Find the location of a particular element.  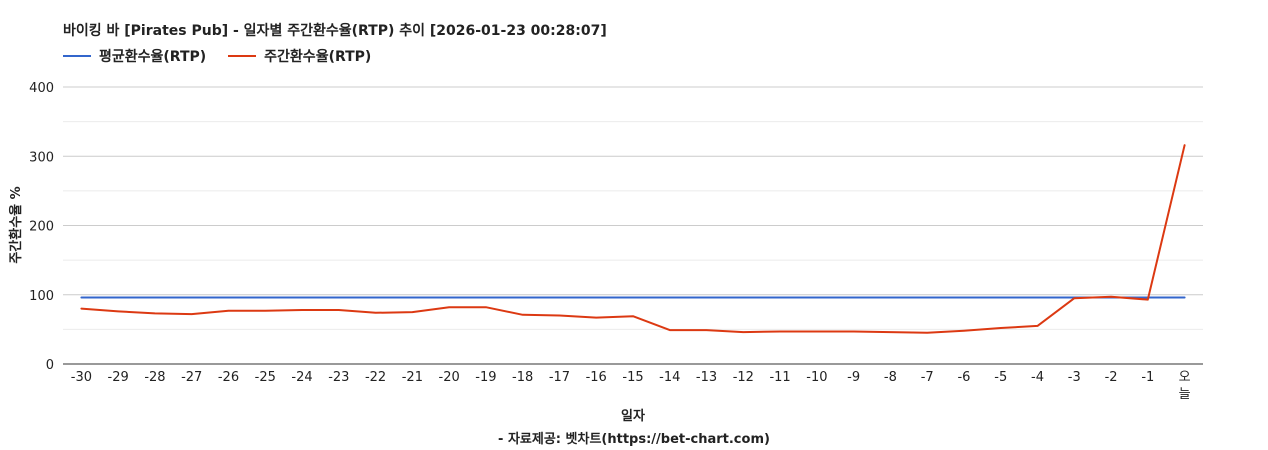

y-axis-ticks: 0 100 200 300 400 is located at coordinates (41, 227).